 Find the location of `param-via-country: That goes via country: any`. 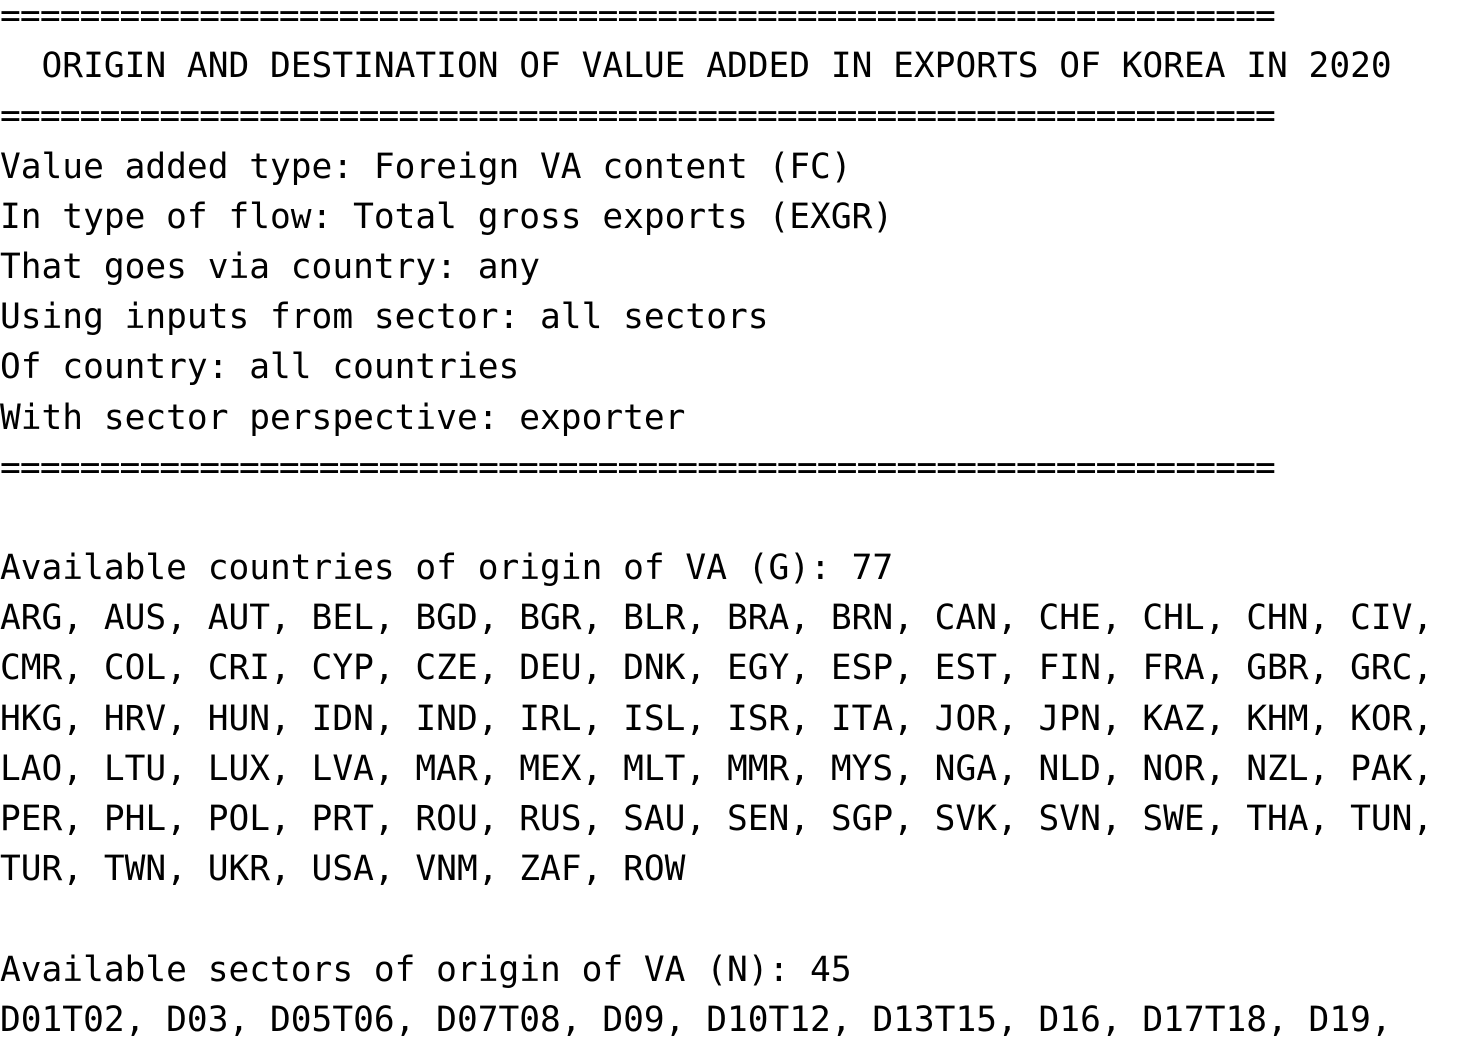

param-via-country: That goes via country: any is located at coordinates (270, 266).